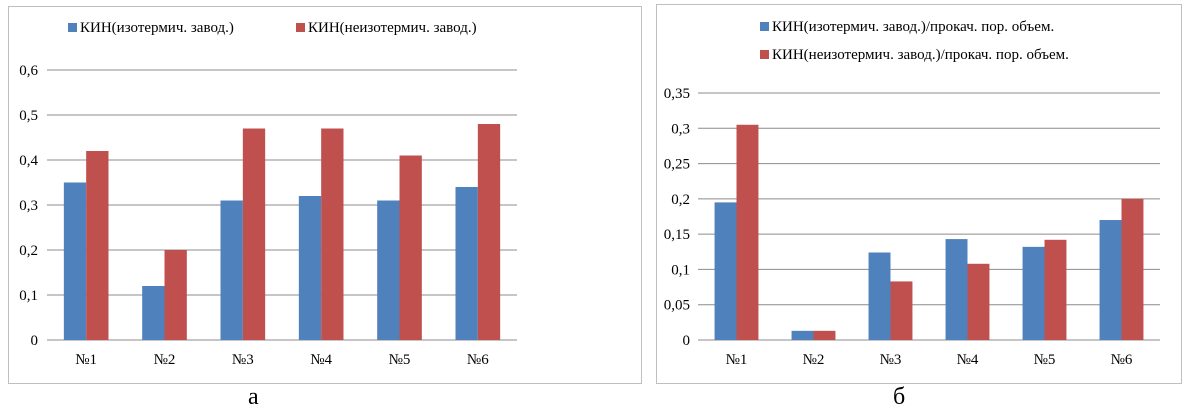 This screenshot has height=417, width=1191. What do you see at coordinates (282, 360) in the screenshot?
I see `chart-a-x-ticks: №1 №2 №3 №4 №5 №6` at bounding box center [282, 360].